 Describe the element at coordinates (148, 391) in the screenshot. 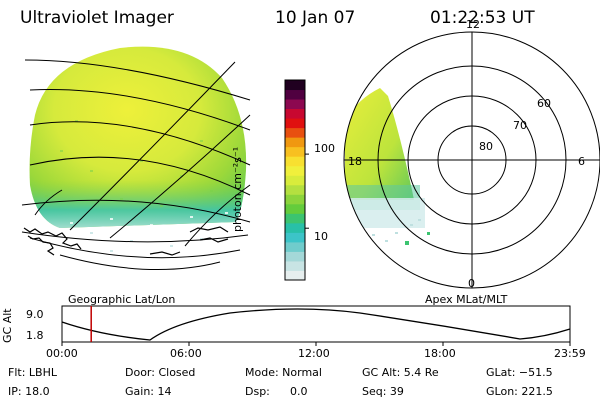

I see `status-gain: Gain: 14` at that location.